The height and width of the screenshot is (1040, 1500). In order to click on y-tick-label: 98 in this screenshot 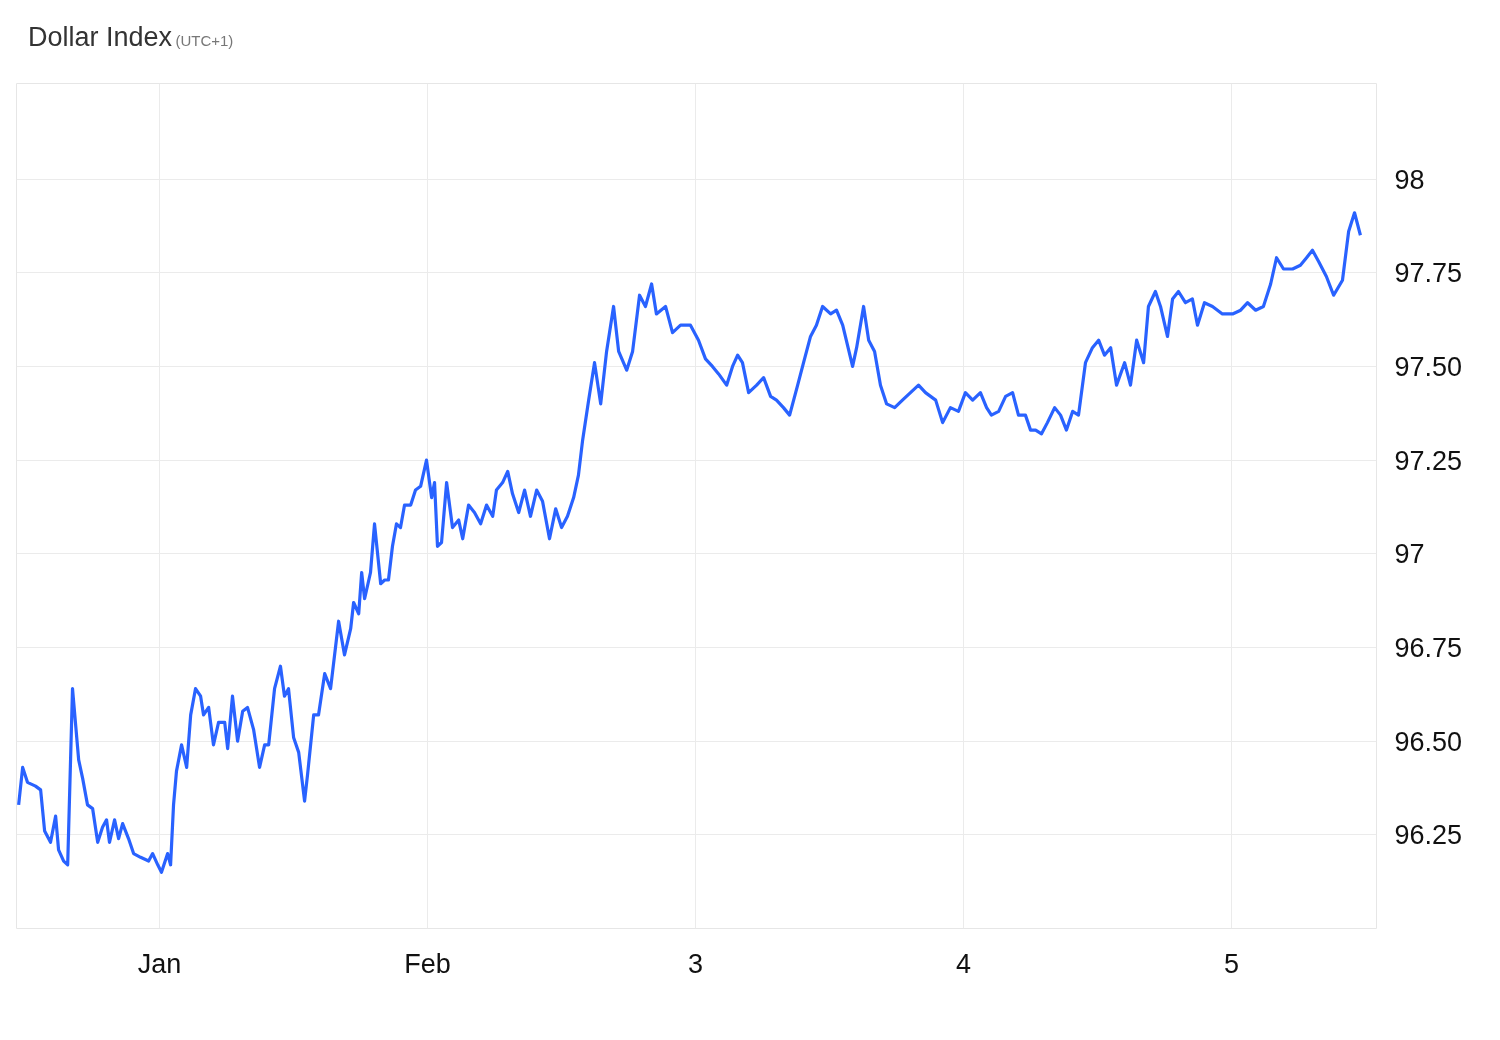, I will do `click(1409, 179)`.